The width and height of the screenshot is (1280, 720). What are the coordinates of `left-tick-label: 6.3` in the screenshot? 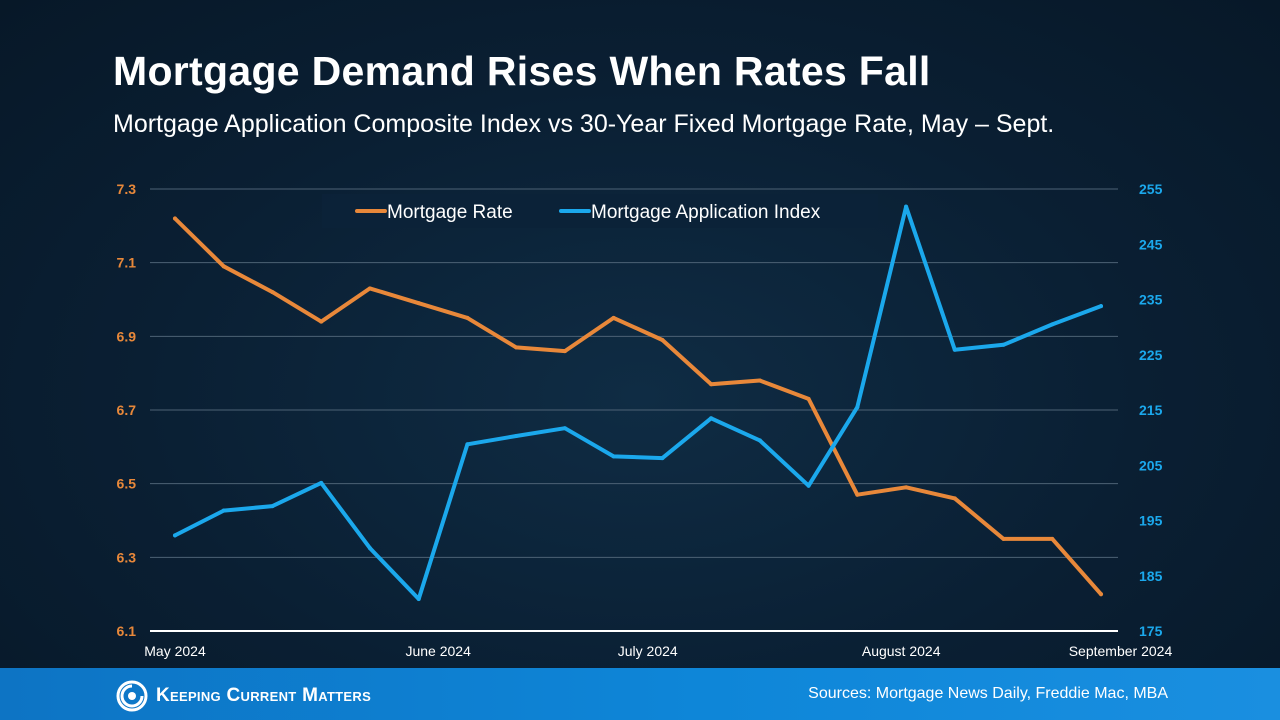 It's located at (127, 557).